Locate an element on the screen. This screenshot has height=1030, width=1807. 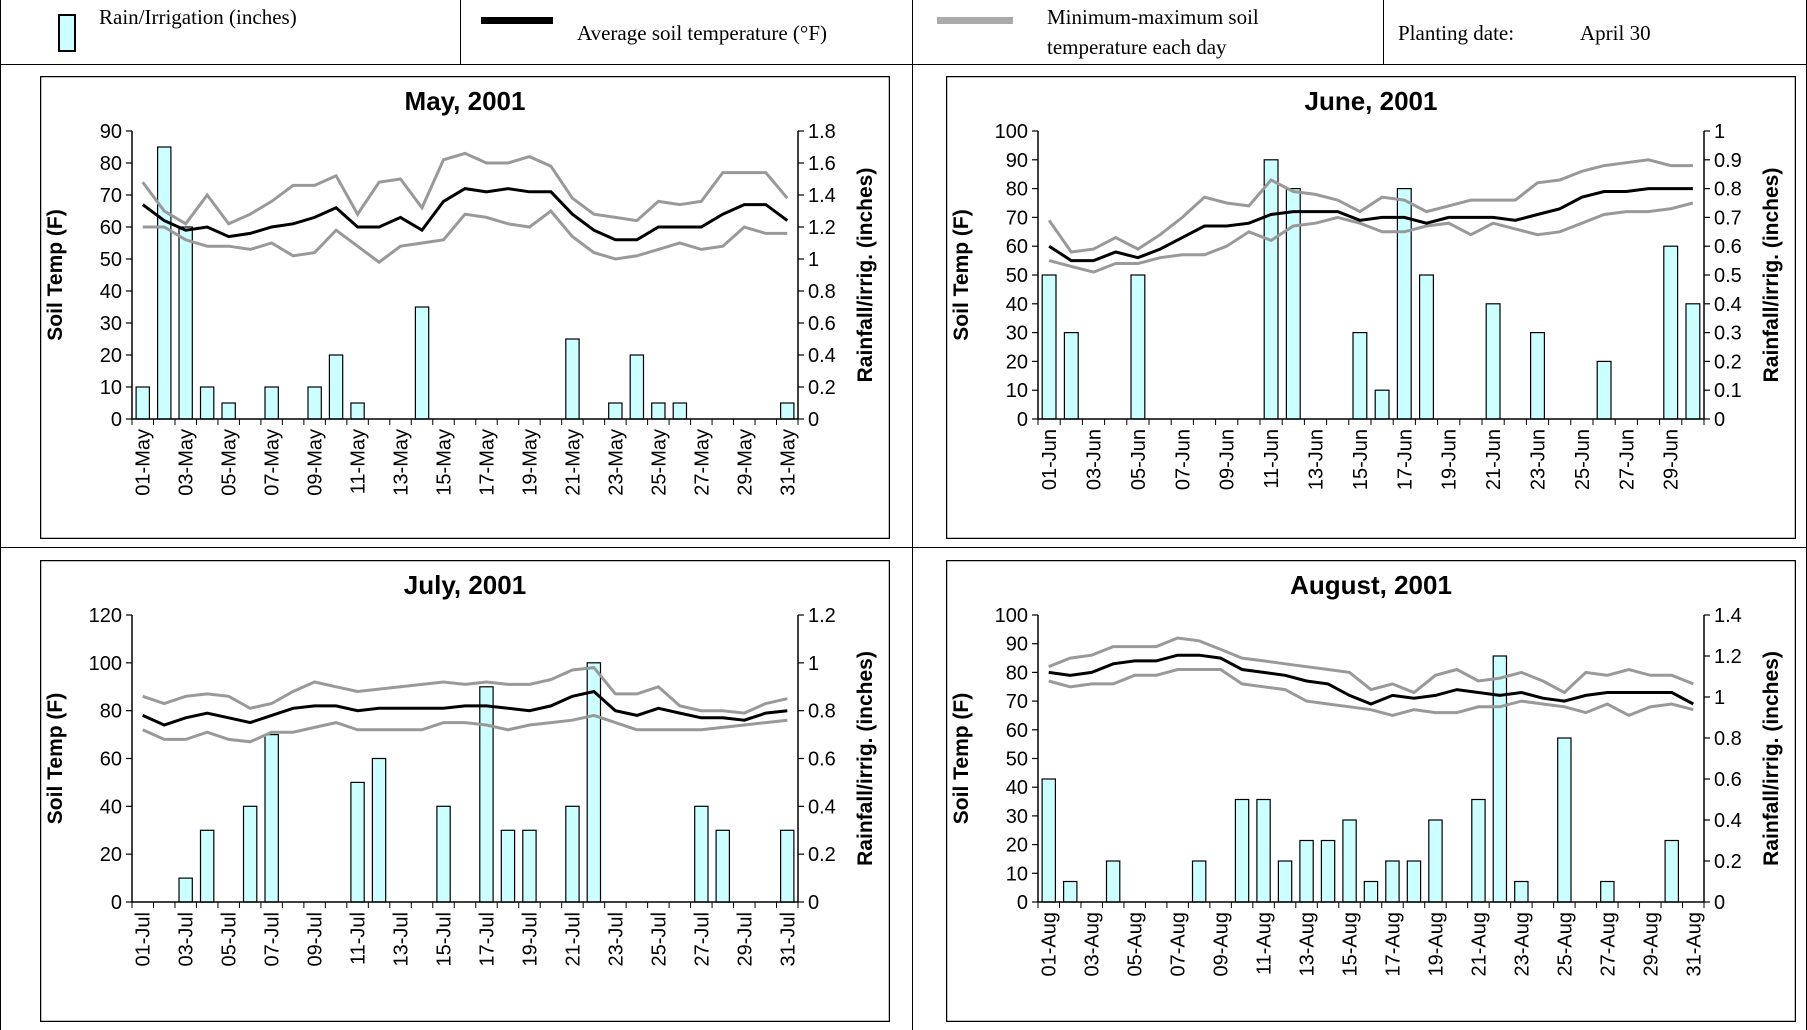
x-tick-label: 01-May is located at coordinates (144, 462).